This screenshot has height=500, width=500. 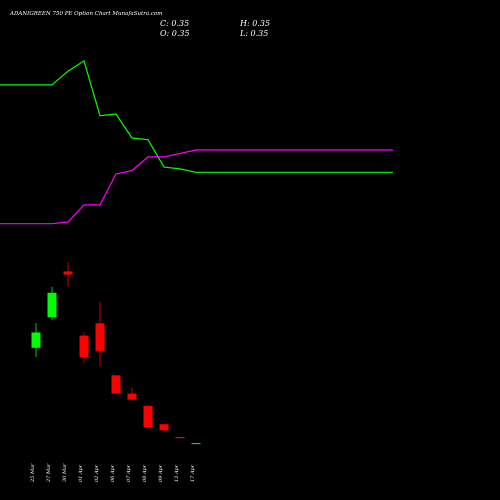 What do you see at coordinates (254, 23) in the screenshot?
I see `high-readout: H: 0.35` at bounding box center [254, 23].